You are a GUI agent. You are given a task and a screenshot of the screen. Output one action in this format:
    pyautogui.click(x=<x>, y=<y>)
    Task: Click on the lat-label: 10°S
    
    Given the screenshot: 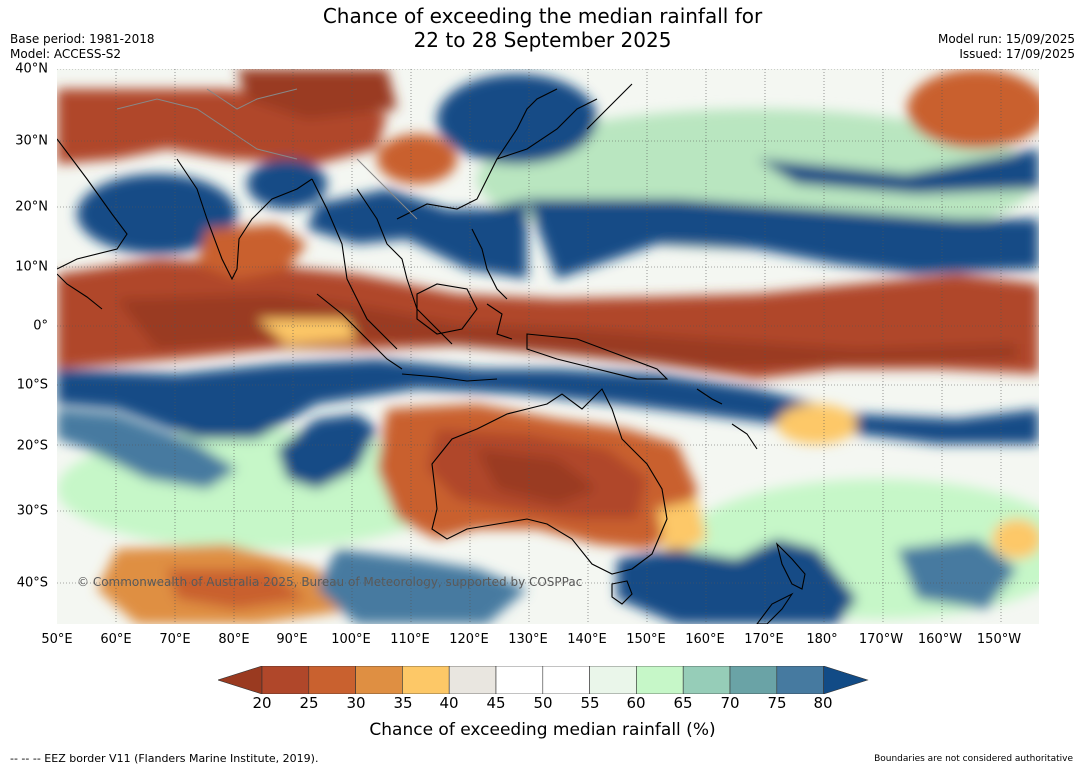 What is the action you would take?
    pyautogui.click(x=32, y=385)
    